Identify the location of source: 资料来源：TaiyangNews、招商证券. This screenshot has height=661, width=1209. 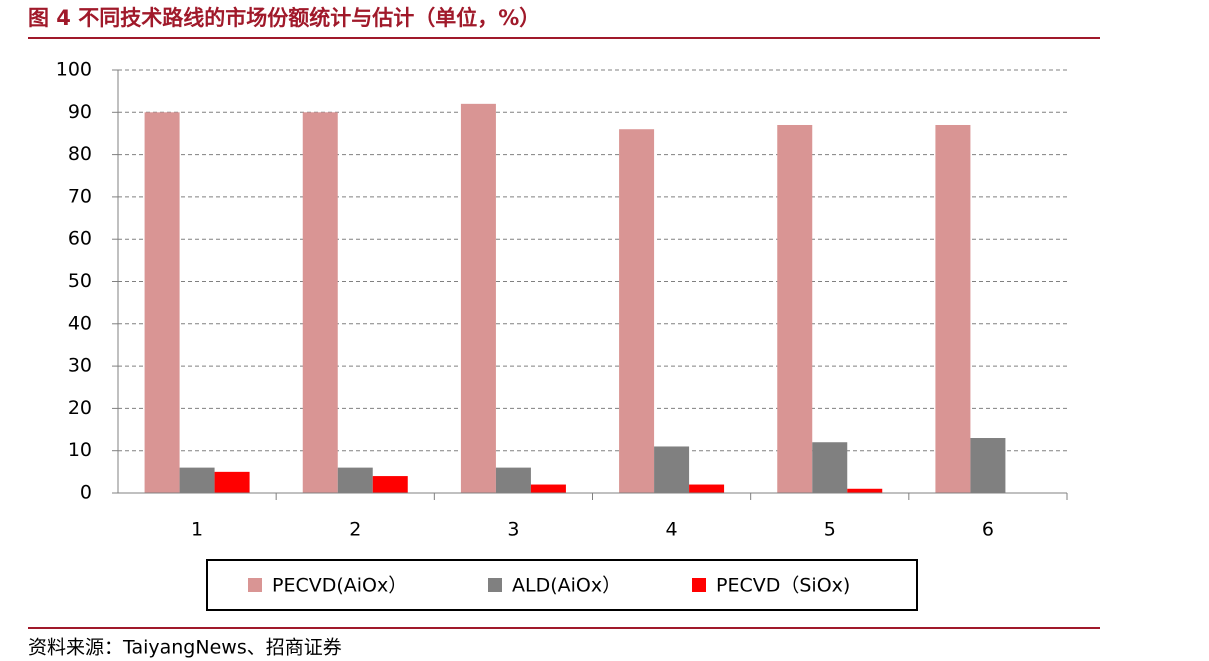
(185, 648).